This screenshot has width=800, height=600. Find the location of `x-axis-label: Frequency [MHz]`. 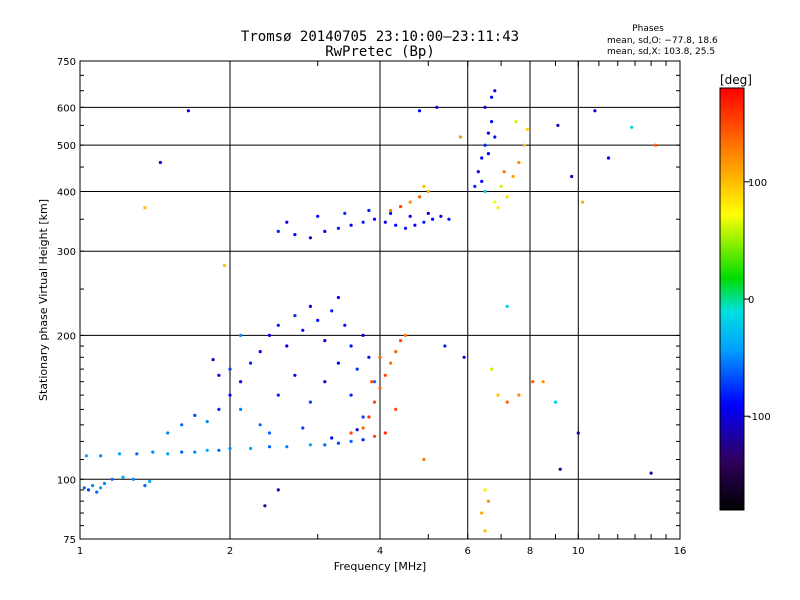

x-axis-label: Frequency [MHz] is located at coordinates (380, 566).